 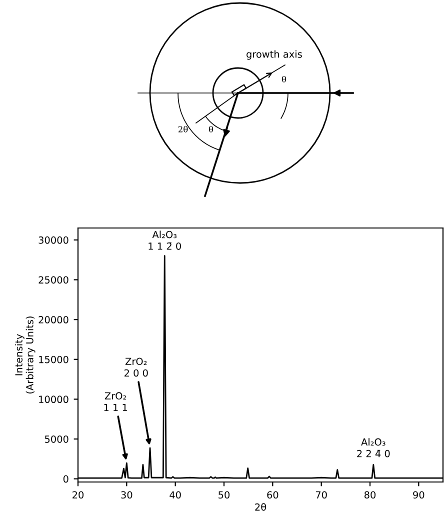 What do you see at coordinates (25, 355) in the screenshot?
I see `y-axis-title: Intensity (Arbitrary Units)` at bounding box center [25, 355].